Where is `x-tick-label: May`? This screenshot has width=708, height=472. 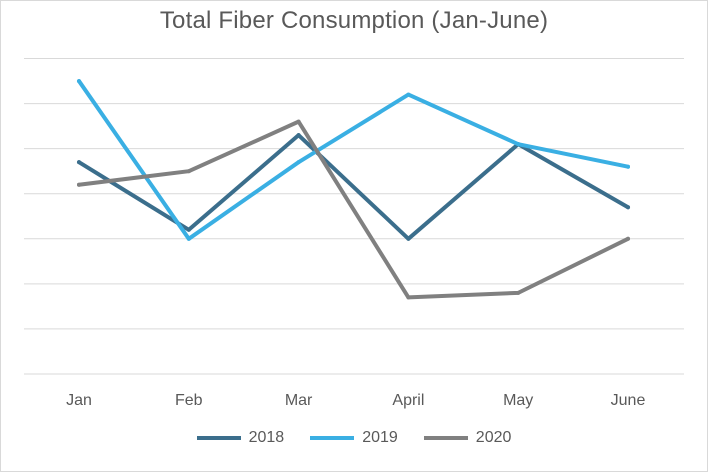 x-tick-label: May is located at coordinates (518, 400).